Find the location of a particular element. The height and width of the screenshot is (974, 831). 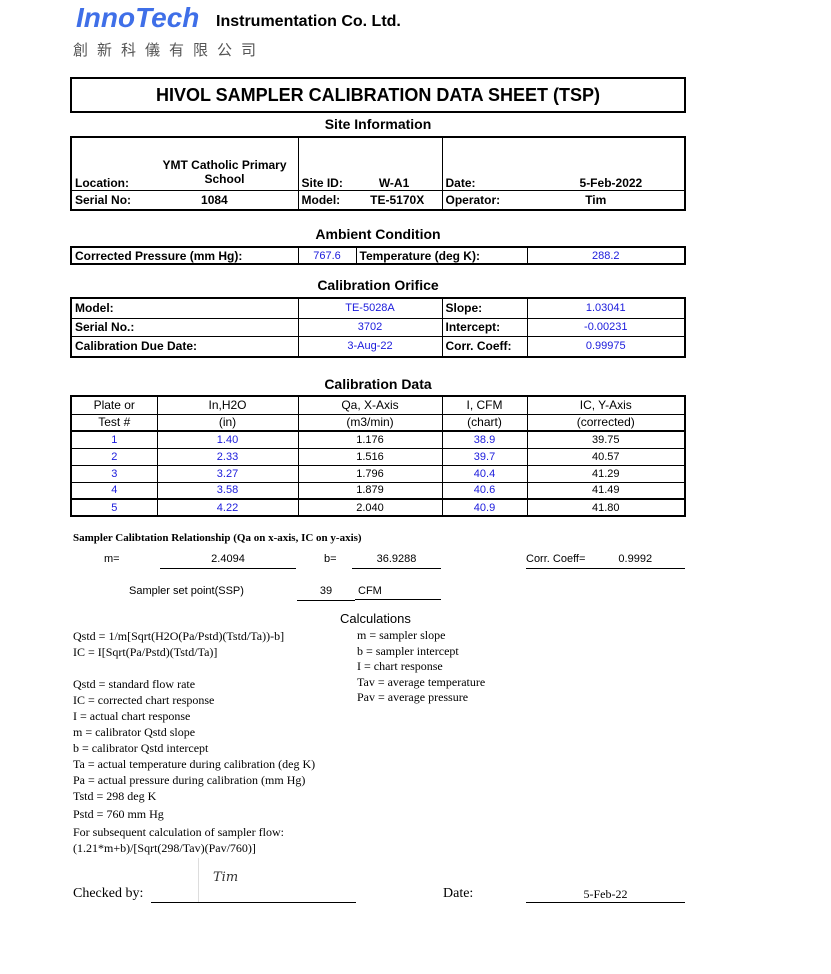

calculation-line: b = sampler intercept is located at coordinates (408, 650).